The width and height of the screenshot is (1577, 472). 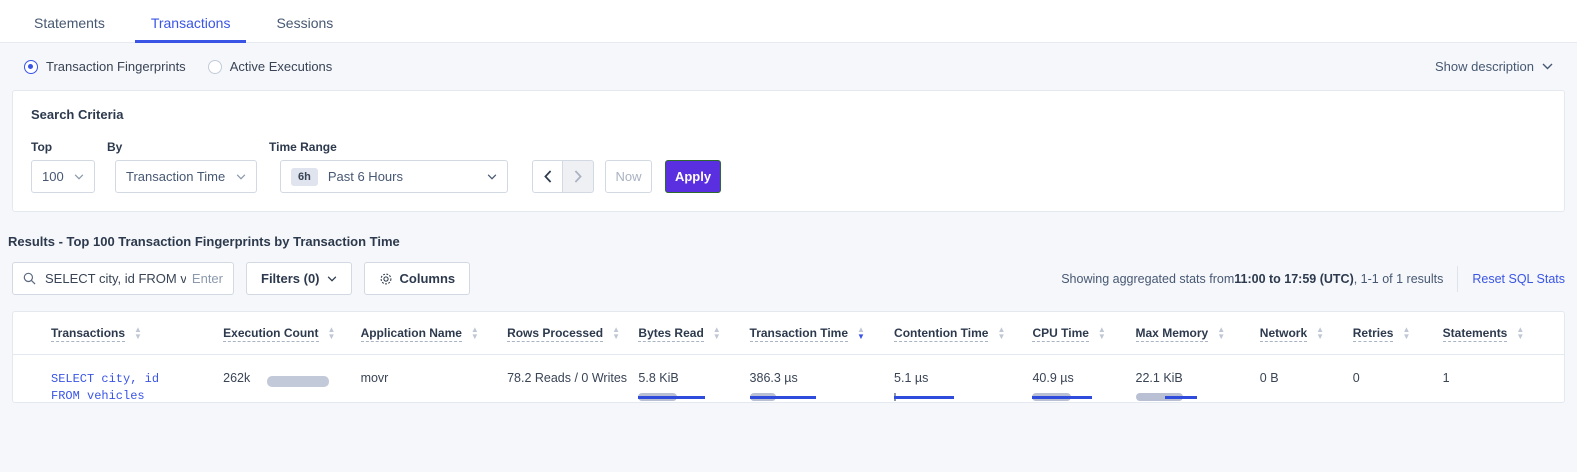 I want to click on transaction-time-value: 386.3 µs, so click(x=773, y=378).